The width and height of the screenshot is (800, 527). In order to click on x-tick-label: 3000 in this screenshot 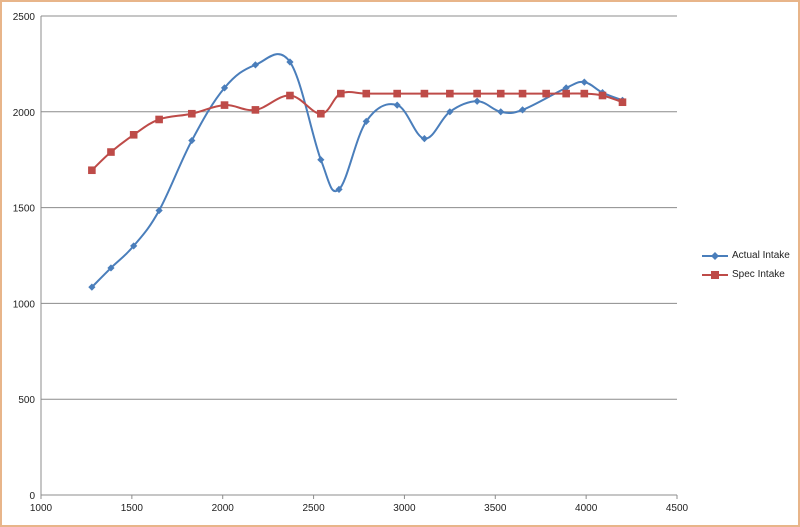, I will do `click(404, 508)`.